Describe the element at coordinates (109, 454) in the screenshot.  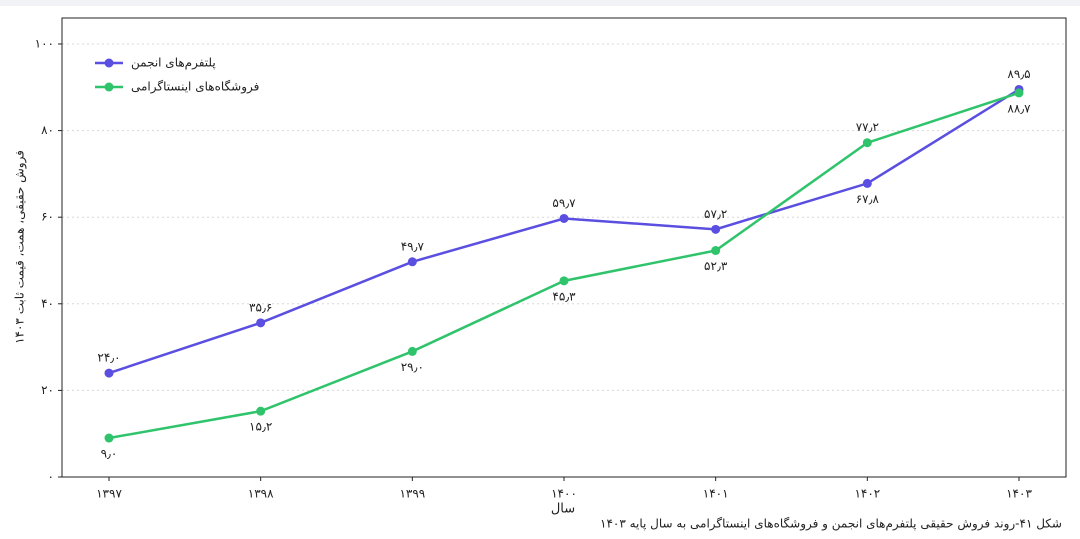
I see `value-label: ۹٫۰` at that location.